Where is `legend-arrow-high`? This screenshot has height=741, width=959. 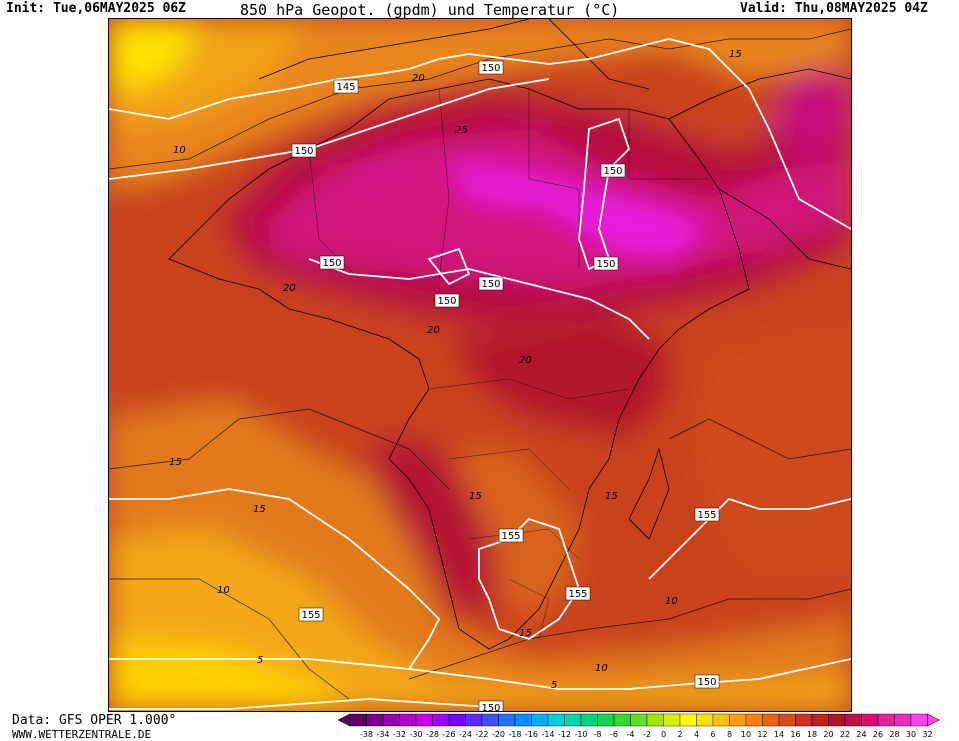
legend-arrow-high is located at coordinates (934, 720).